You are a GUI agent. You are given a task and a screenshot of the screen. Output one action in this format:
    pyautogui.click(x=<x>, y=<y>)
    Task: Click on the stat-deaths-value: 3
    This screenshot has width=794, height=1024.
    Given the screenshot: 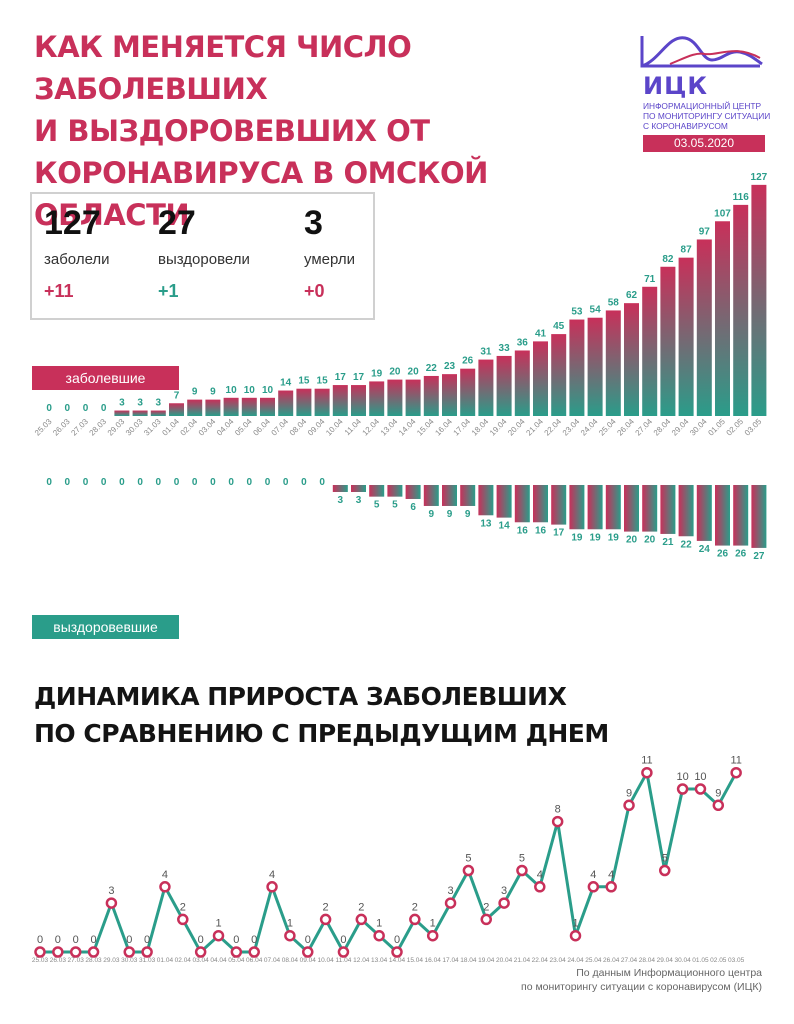 What is the action you would take?
    pyautogui.click(x=313, y=223)
    